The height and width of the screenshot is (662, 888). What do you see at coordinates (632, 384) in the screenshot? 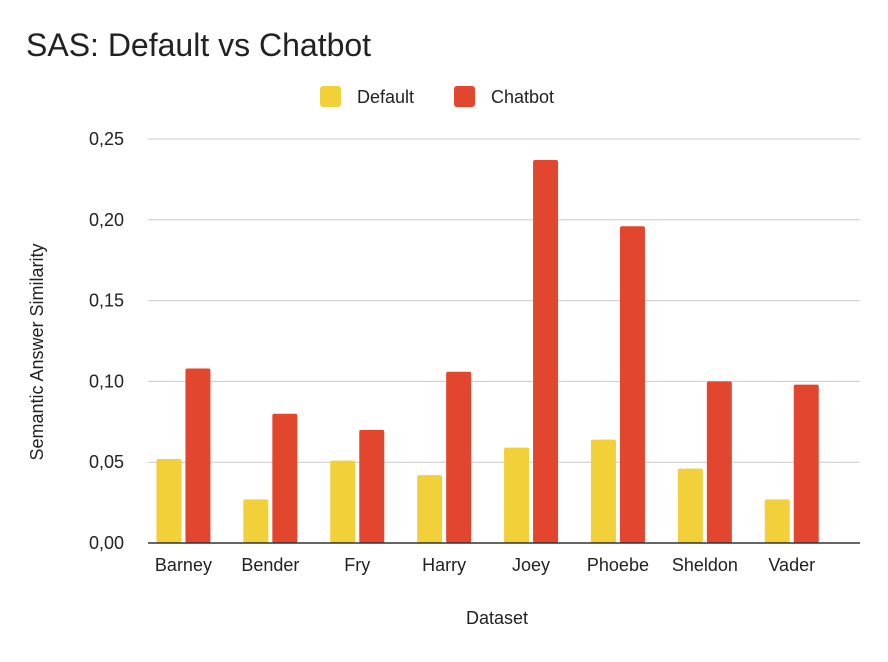
I see `bar-chatbot-phoebe` at bounding box center [632, 384].